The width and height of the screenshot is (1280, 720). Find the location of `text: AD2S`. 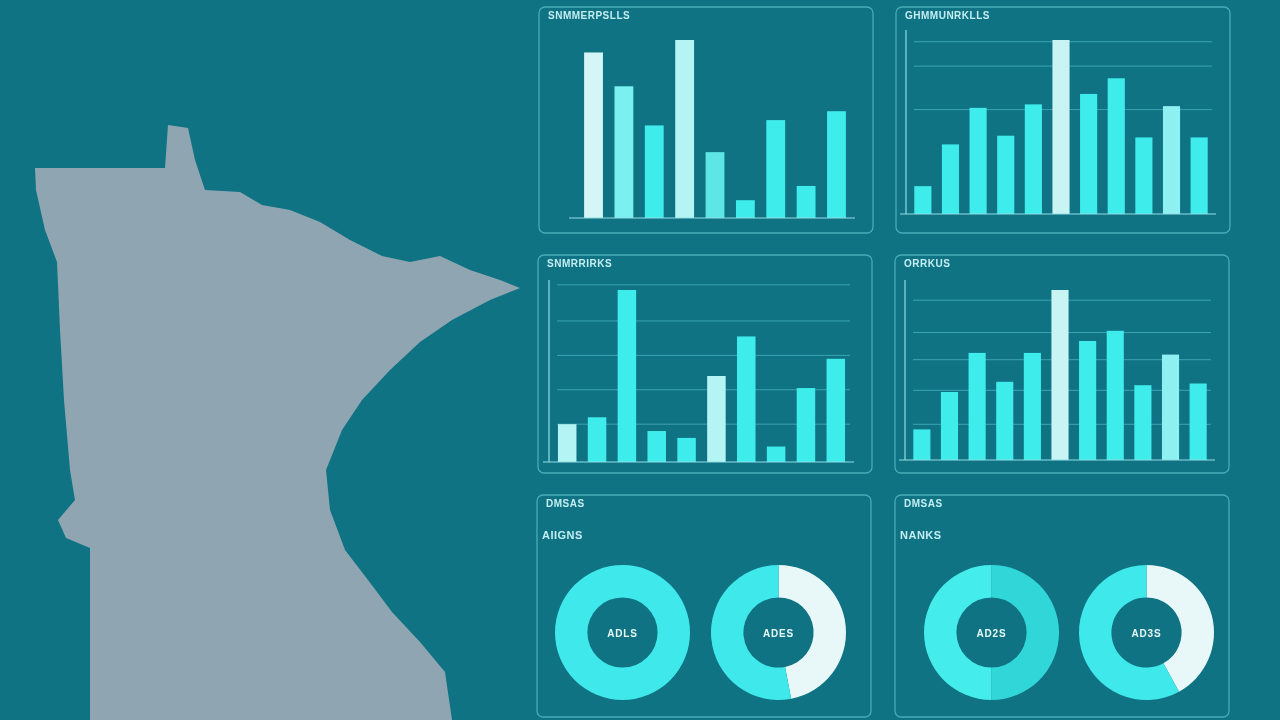

text: AD2S is located at coordinates (991, 633).